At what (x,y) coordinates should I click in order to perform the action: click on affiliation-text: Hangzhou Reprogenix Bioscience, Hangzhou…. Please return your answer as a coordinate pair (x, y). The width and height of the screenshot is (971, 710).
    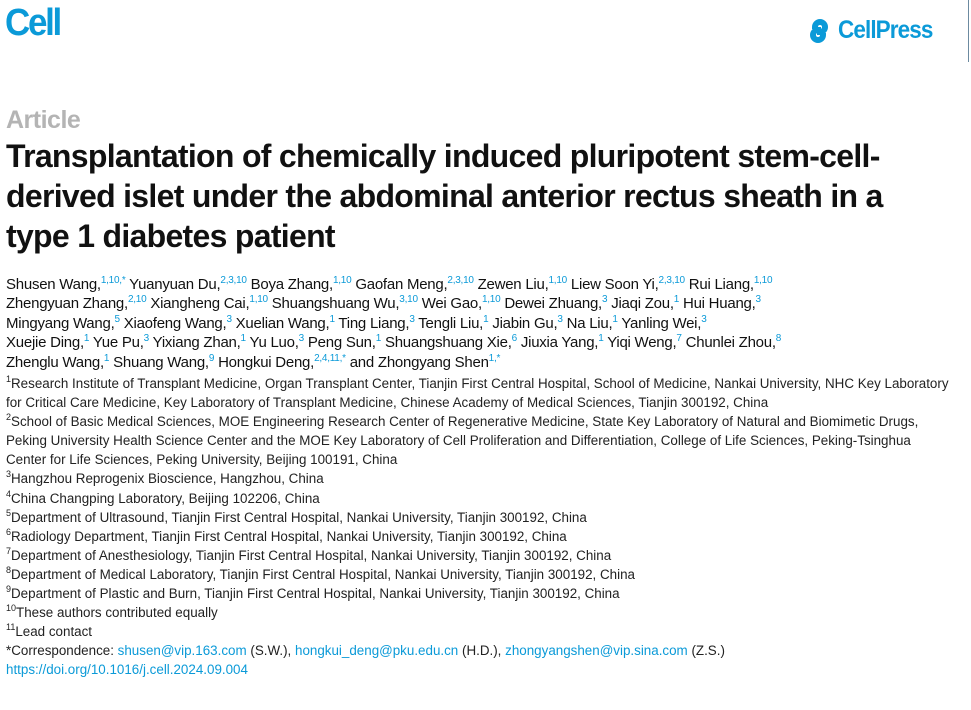
    Looking at the image, I should click on (167, 479).